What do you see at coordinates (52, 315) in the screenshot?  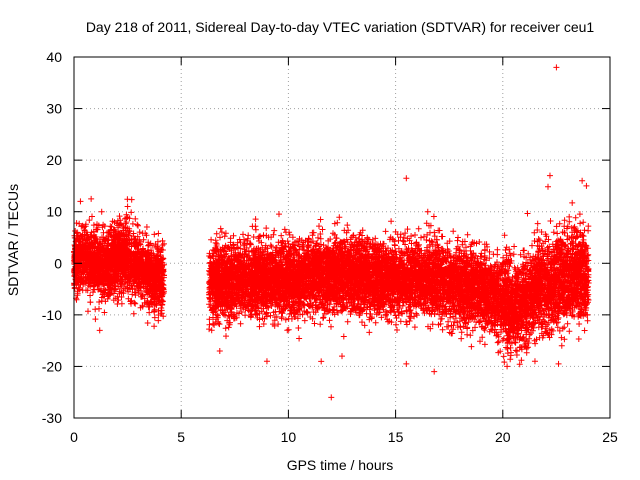 I see `y-tick-label: -10` at bounding box center [52, 315].